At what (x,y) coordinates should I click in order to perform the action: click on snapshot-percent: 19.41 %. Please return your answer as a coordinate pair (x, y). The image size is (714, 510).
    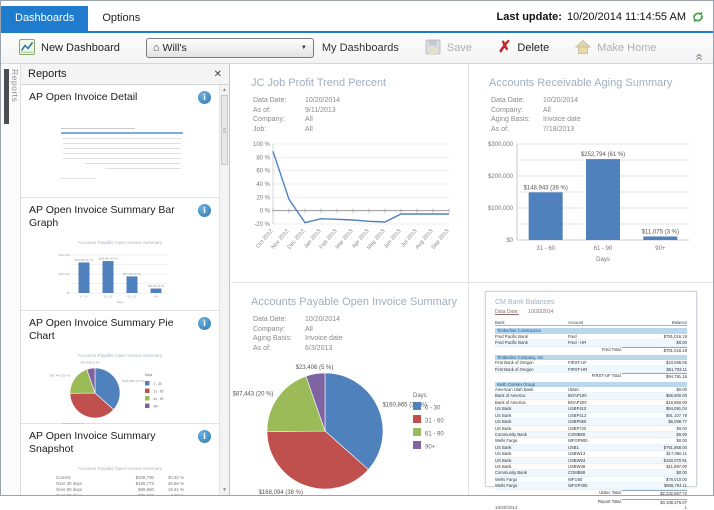
    Looking at the image, I should click on (175, 489).